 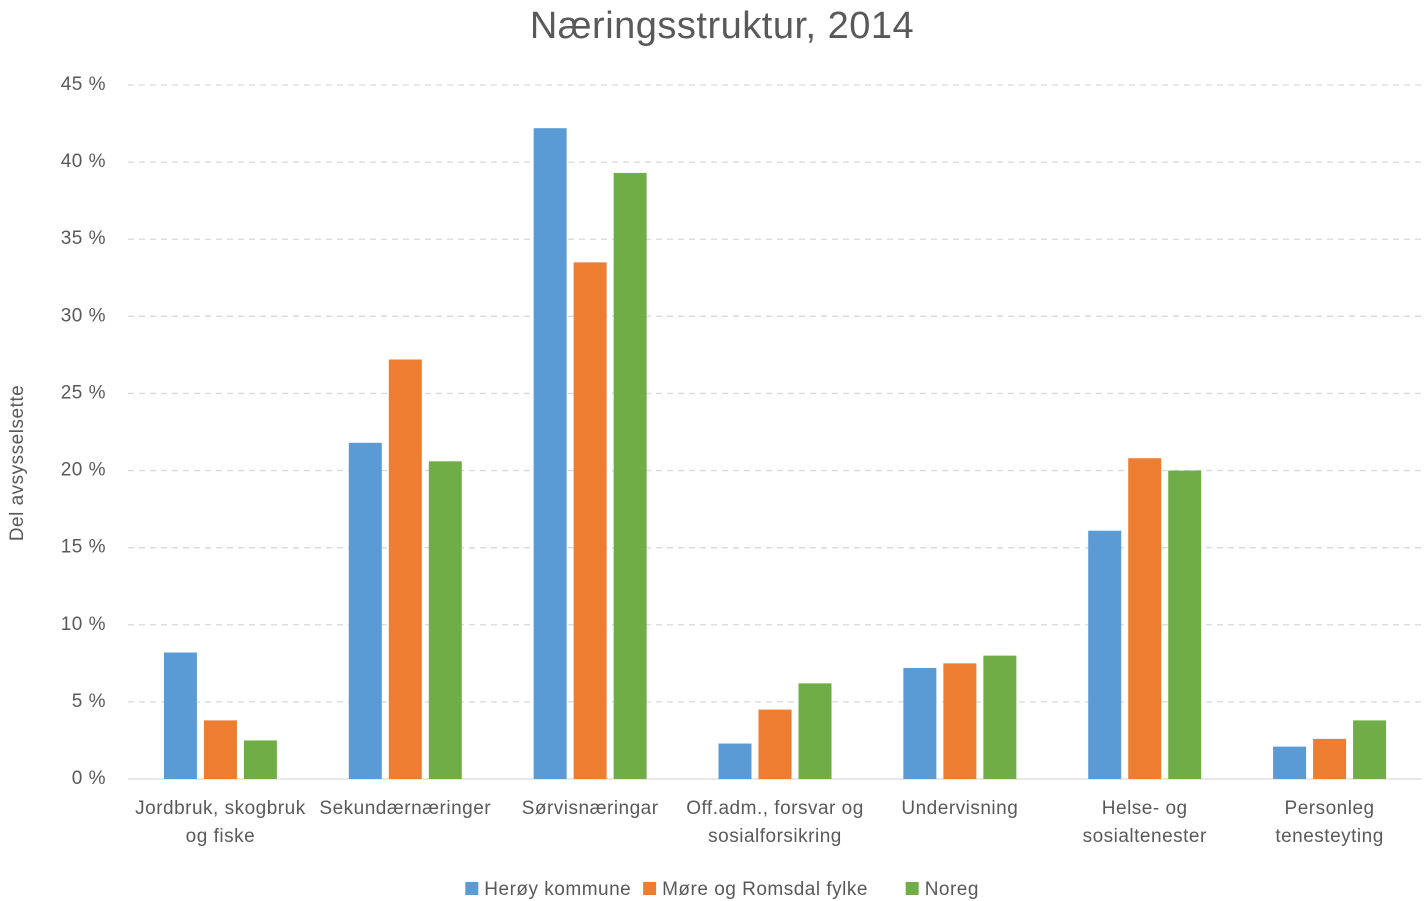 I want to click on x-tick-label: Sekundærnæringer, so click(x=405, y=808).